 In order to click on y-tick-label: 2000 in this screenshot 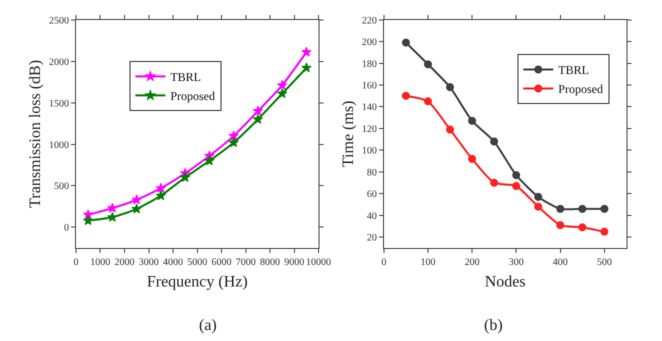, I will do `click(58, 62)`.